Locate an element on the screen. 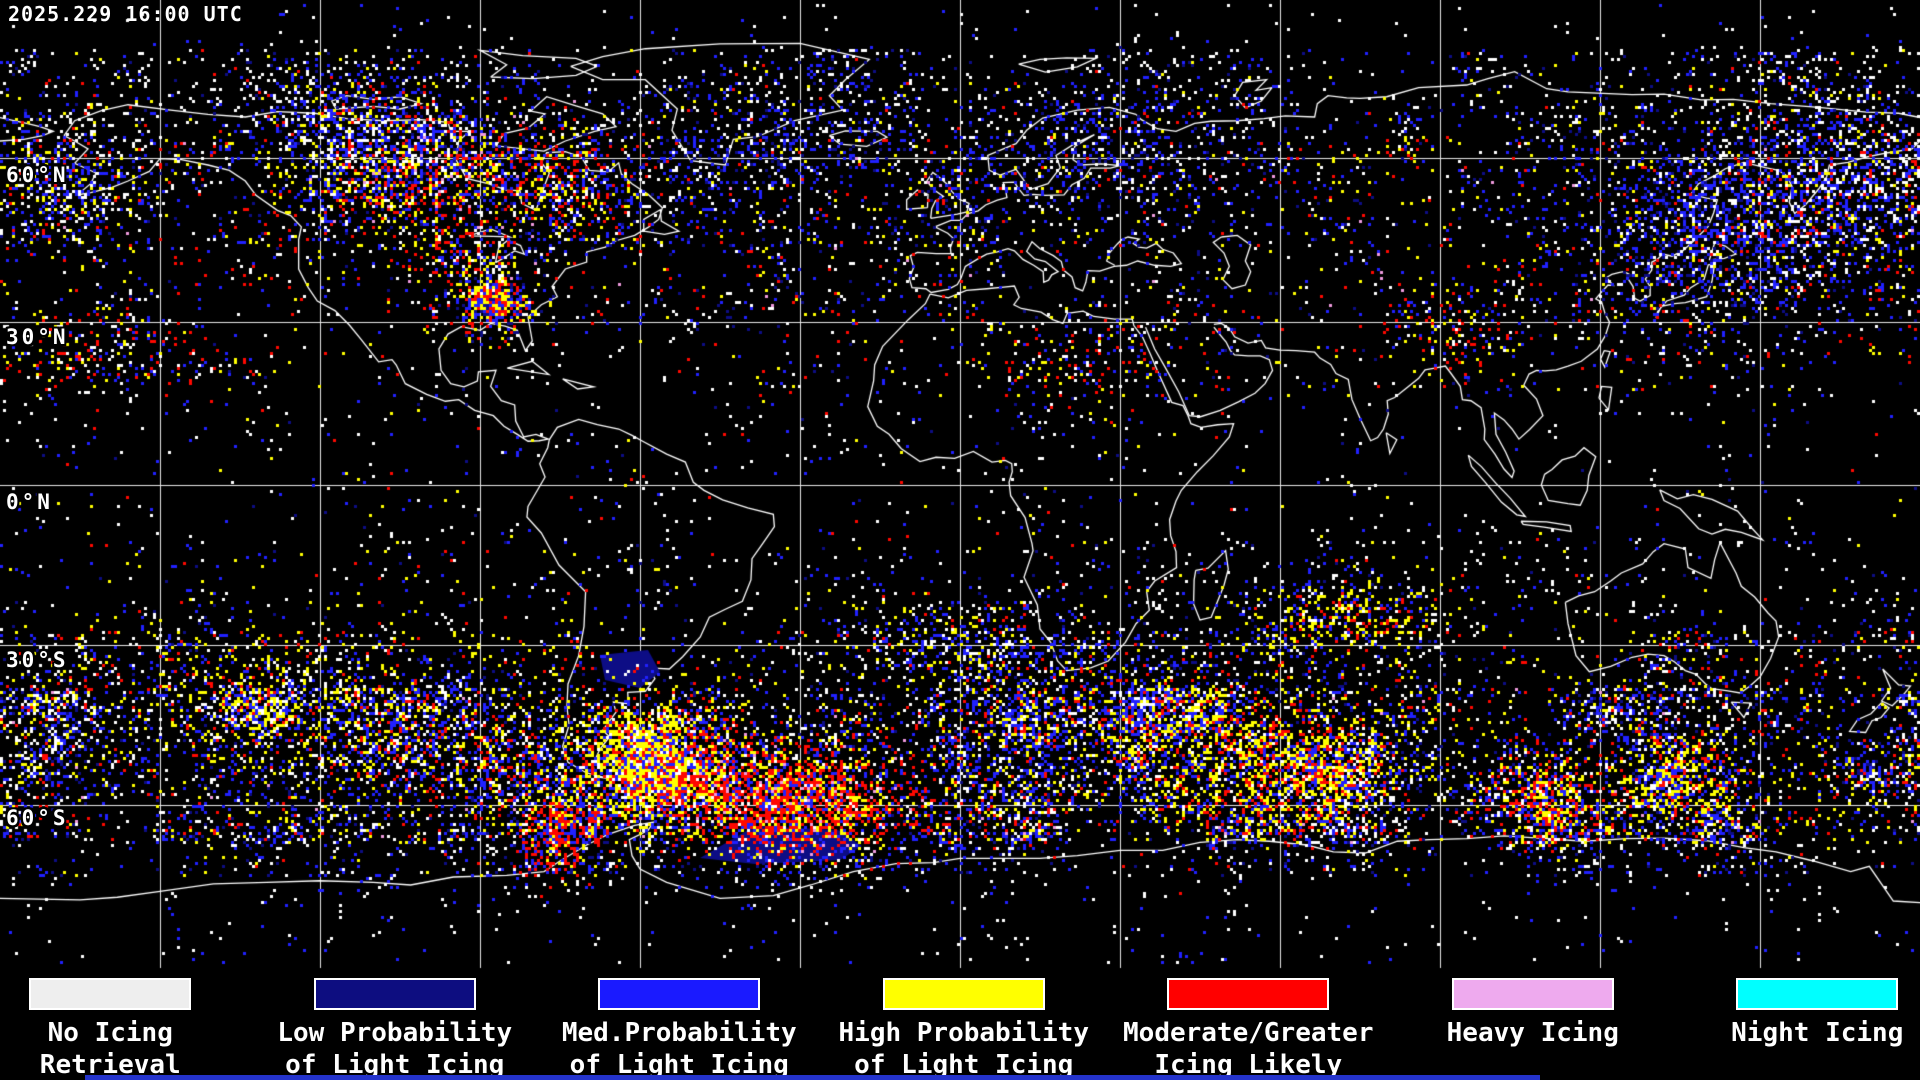  legend-item-med-prob-light-icing: Med.Probability of Light Icing is located at coordinates (679, 1029).